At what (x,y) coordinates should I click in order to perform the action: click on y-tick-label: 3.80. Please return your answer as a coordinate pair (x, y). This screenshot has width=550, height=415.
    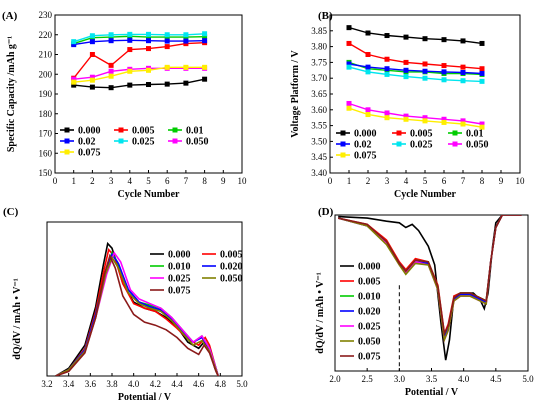
    Looking at the image, I should click on (319, 47).